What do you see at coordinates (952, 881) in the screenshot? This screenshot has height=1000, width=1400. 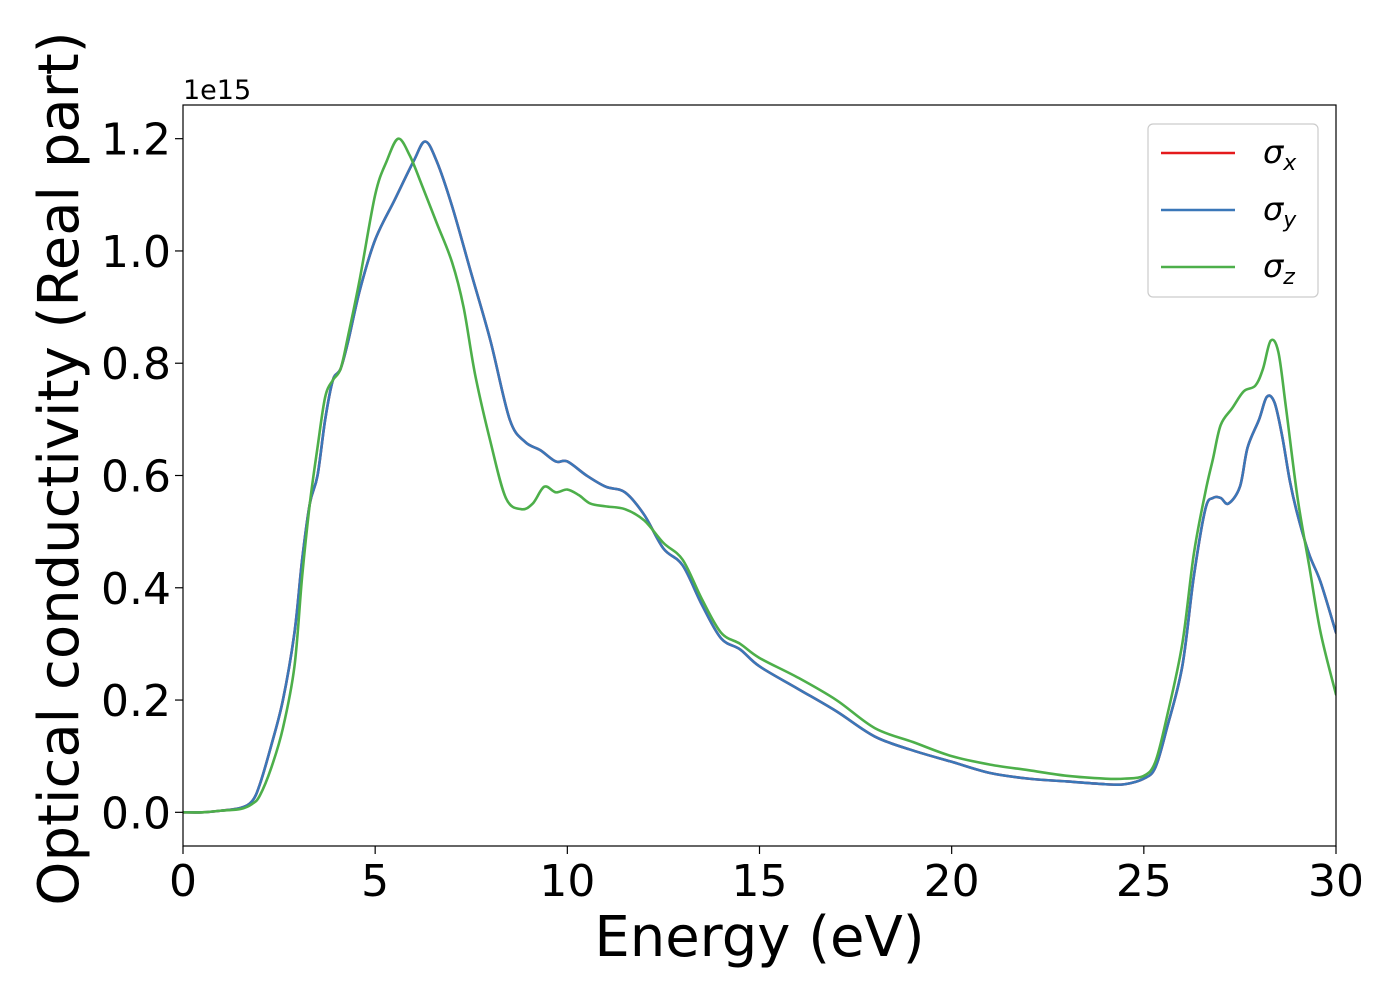 I see `x-tick-label: 20` at bounding box center [952, 881].